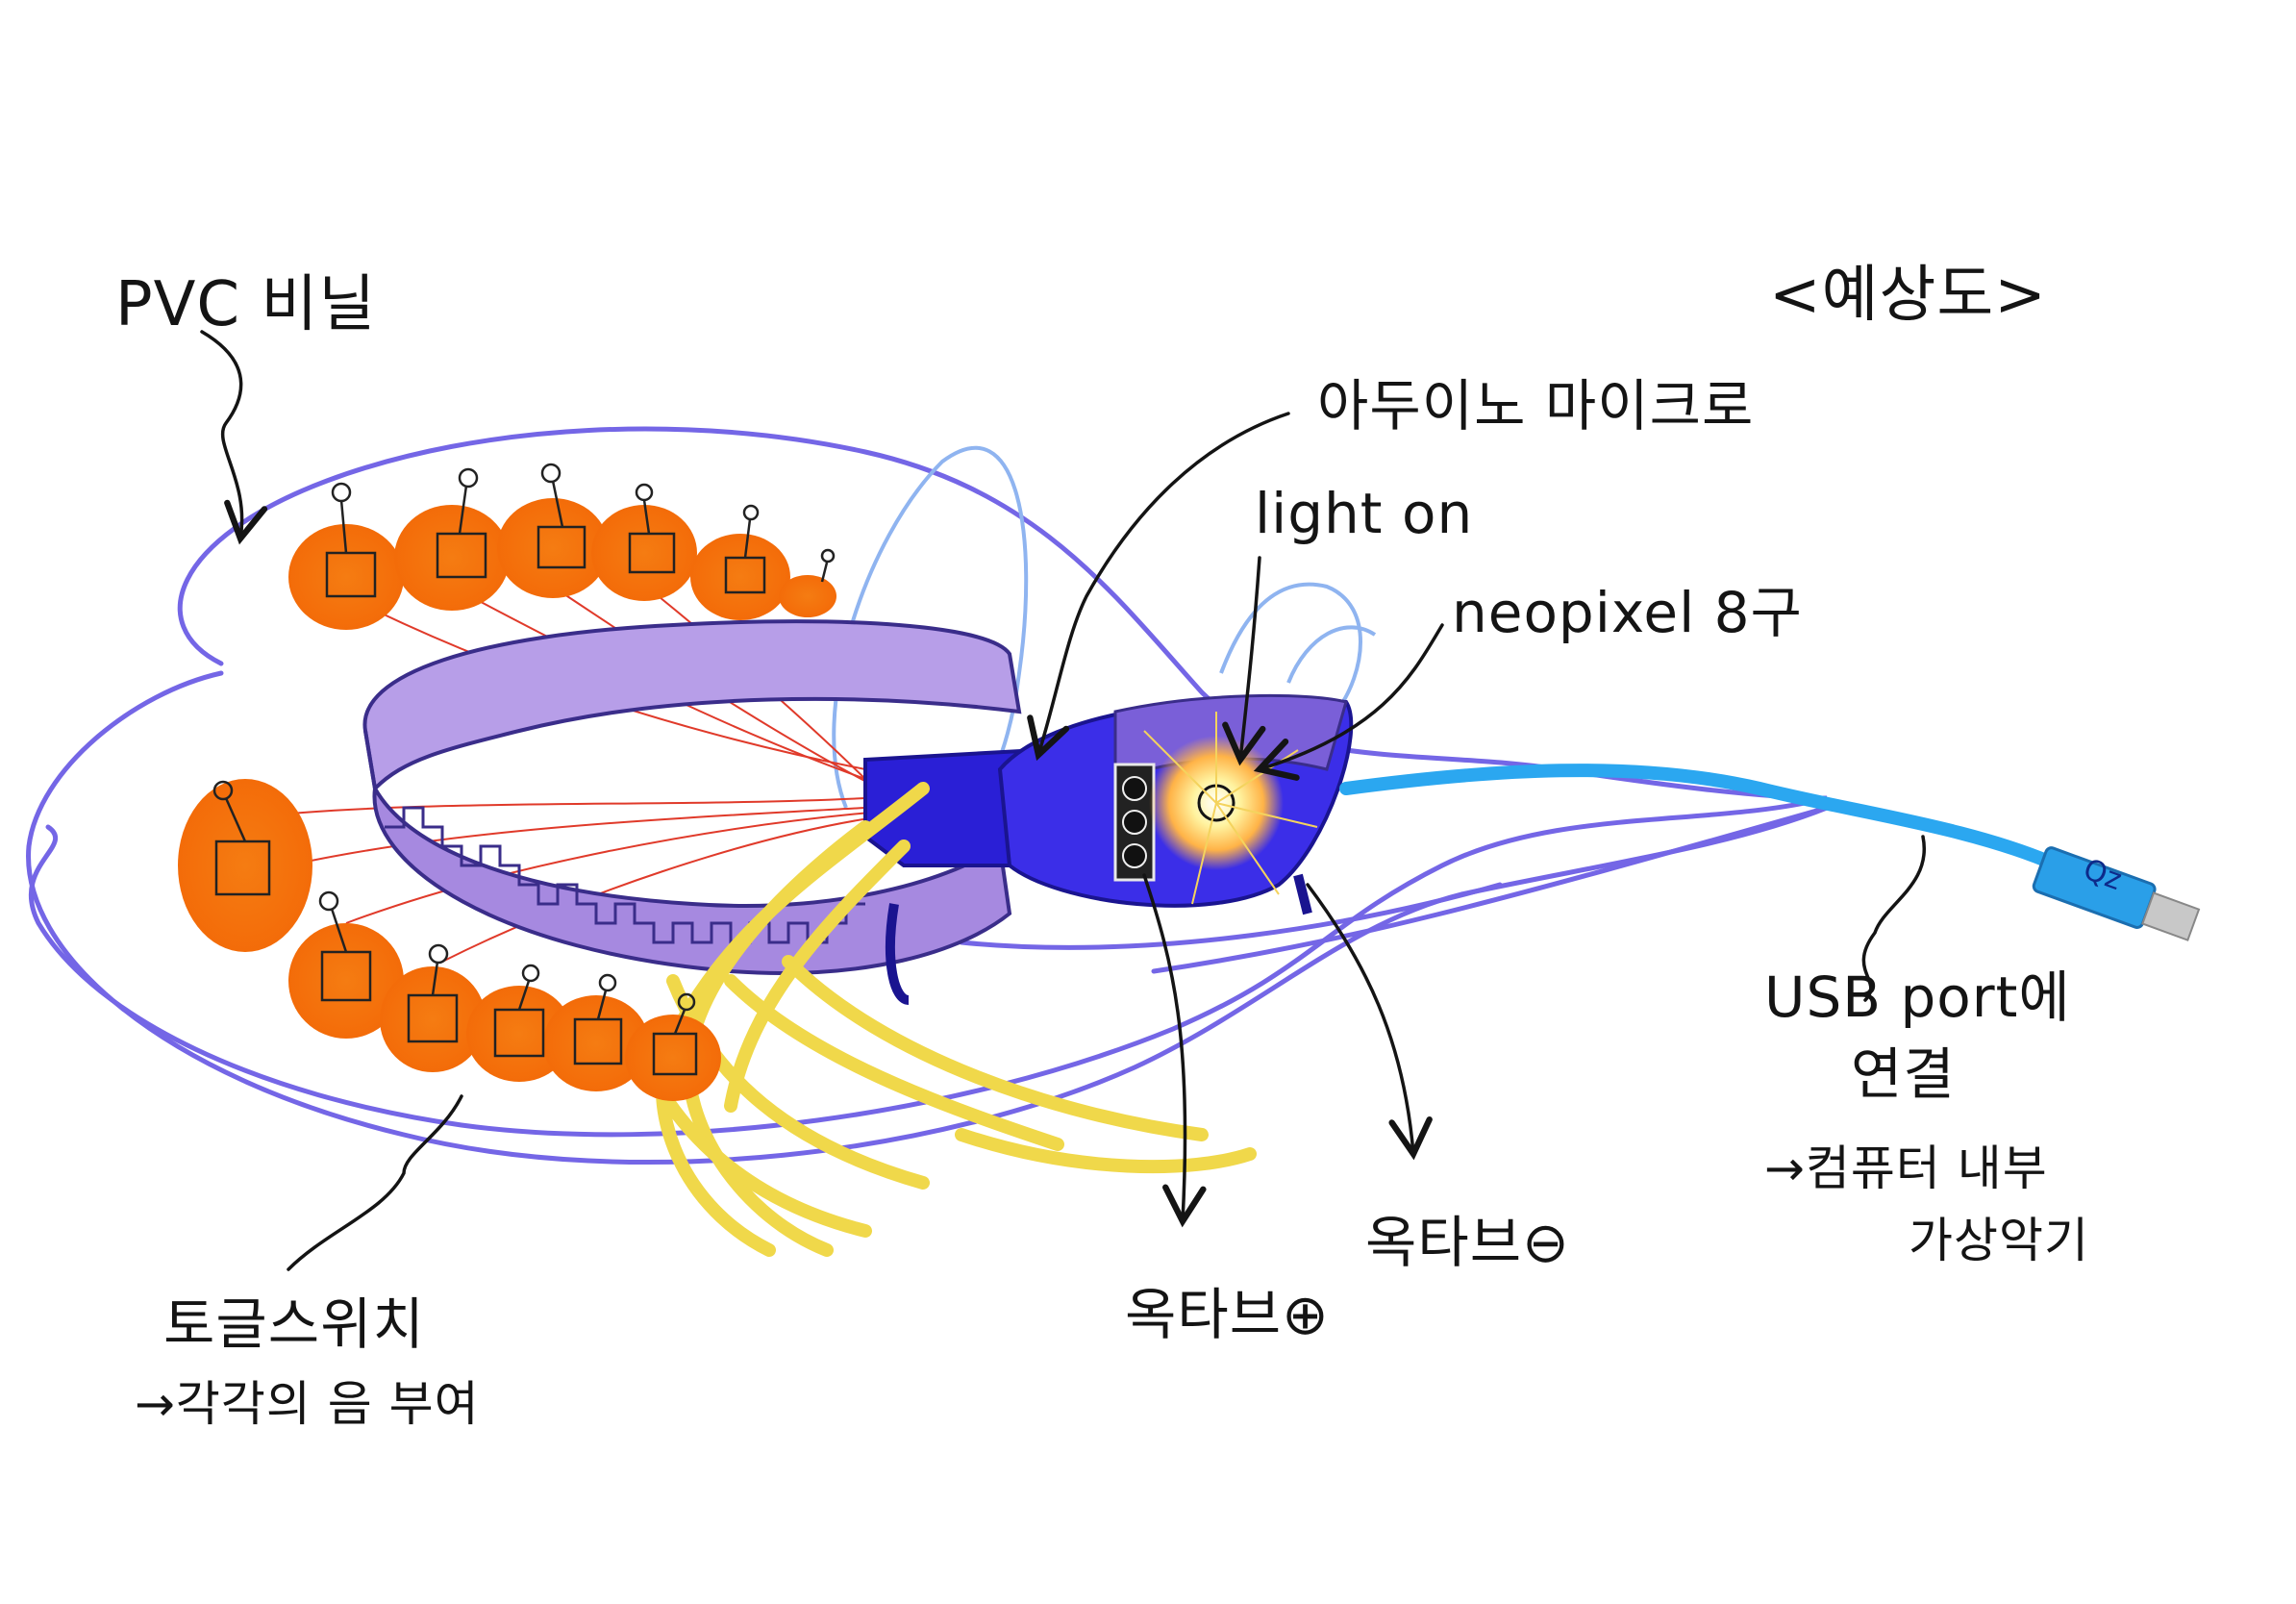 The height and width of the screenshot is (1604, 2296). Describe the element at coordinates (1903, 1074) in the screenshot. I see `usb-label-line2: 연결` at that location.